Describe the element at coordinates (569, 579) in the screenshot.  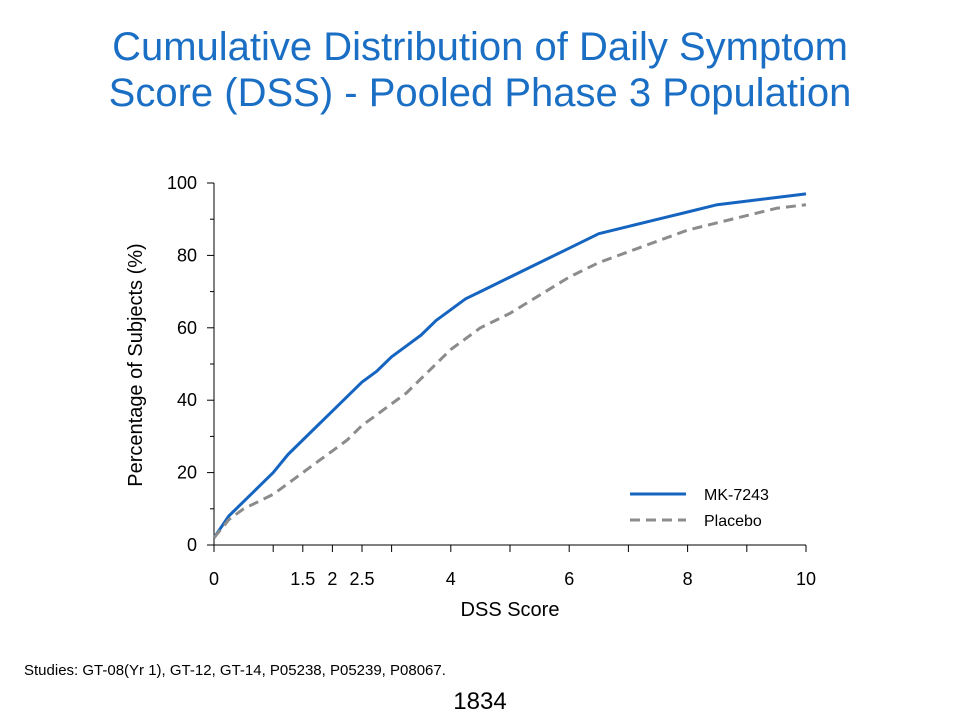
I see `x-tick-label: 6` at that location.